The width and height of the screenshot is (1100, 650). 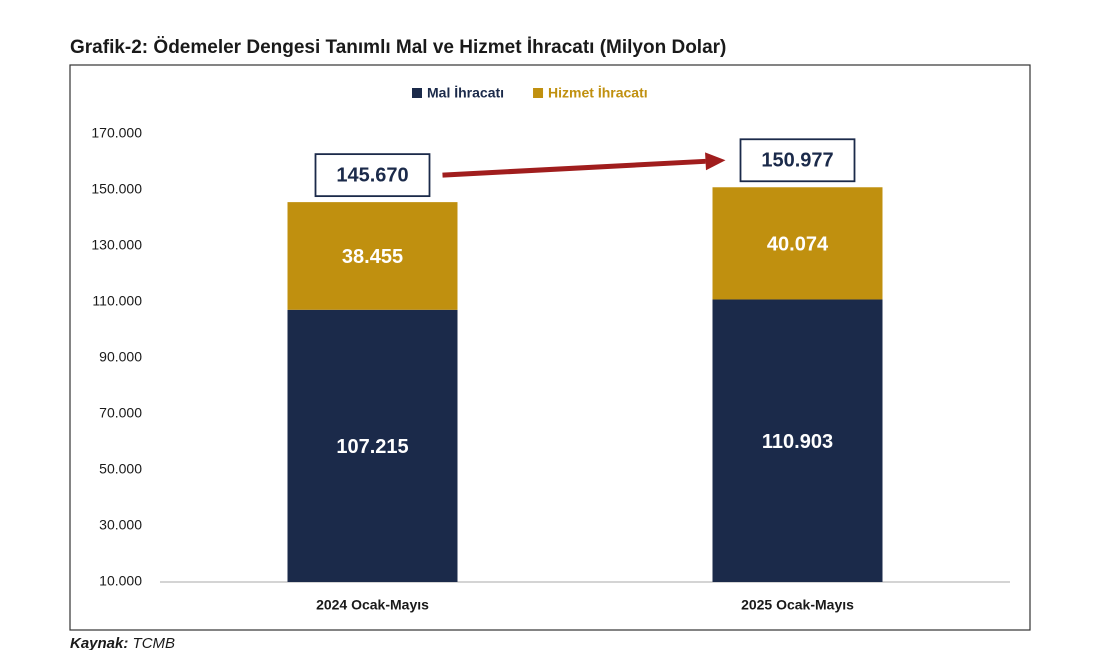 What do you see at coordinates (574, 168) in the screenshot?
I see `trend-arrow` at bounding box center [574, 168].